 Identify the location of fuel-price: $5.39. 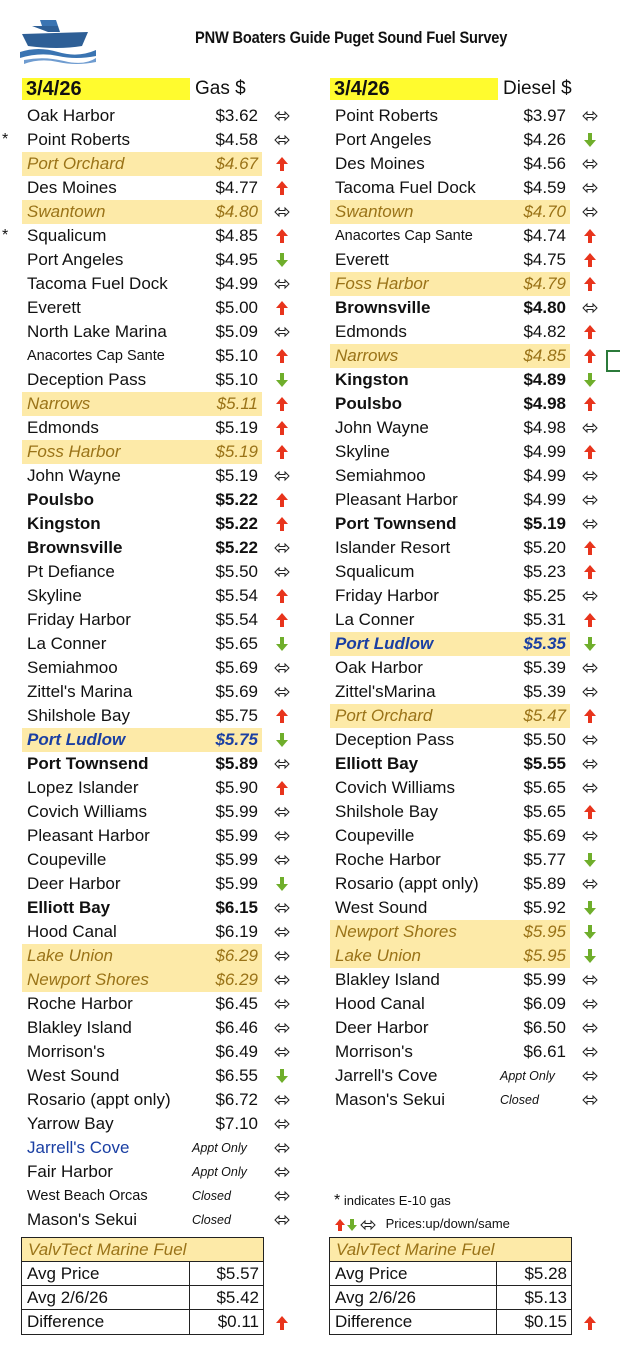
(544, 667).